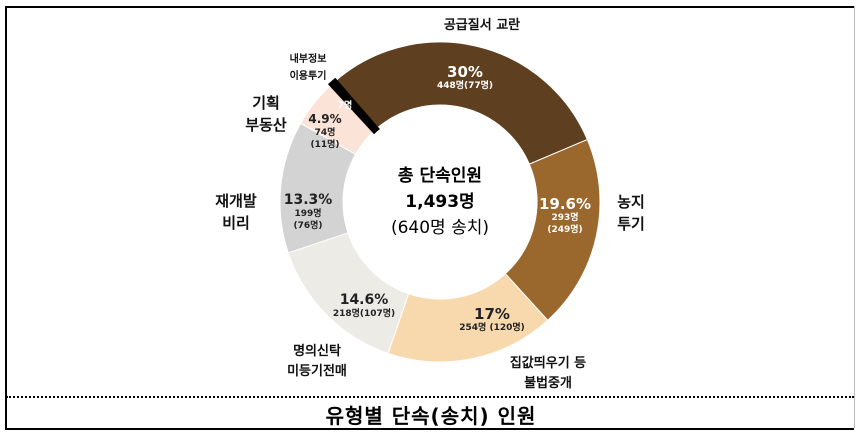  Describe the element at coordinates (317, 371) in the screenshot. I see `label-line: 미등기전매` at that location.